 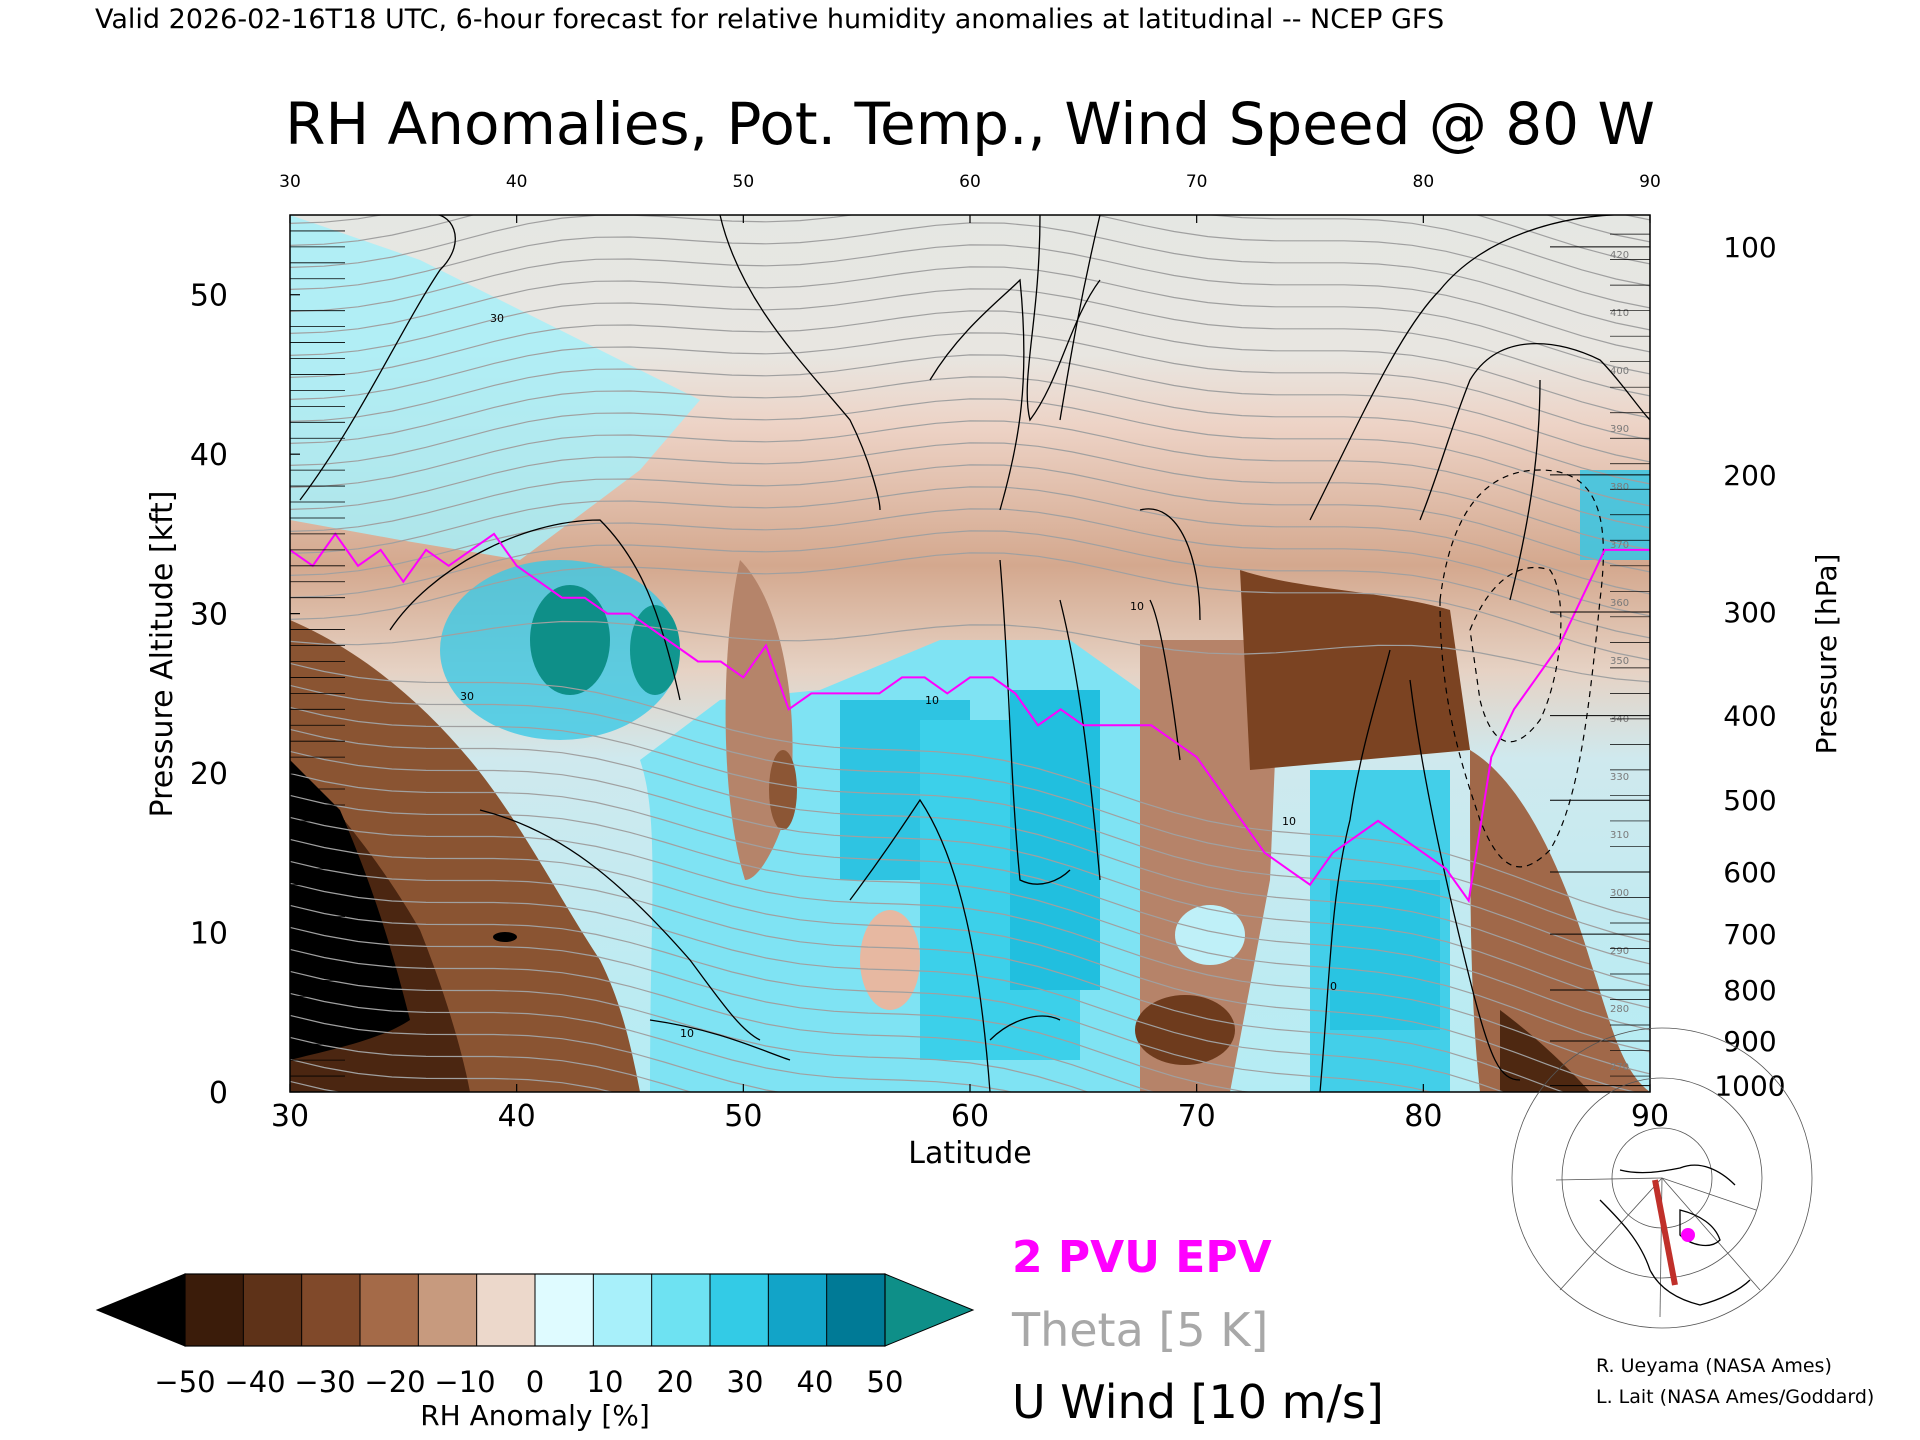 What do you see at coordinates (970, 197) in the screenshot?
I see `x-axis-top: 30 40 50 60 70 80 90` at bounding box center [970, 197].